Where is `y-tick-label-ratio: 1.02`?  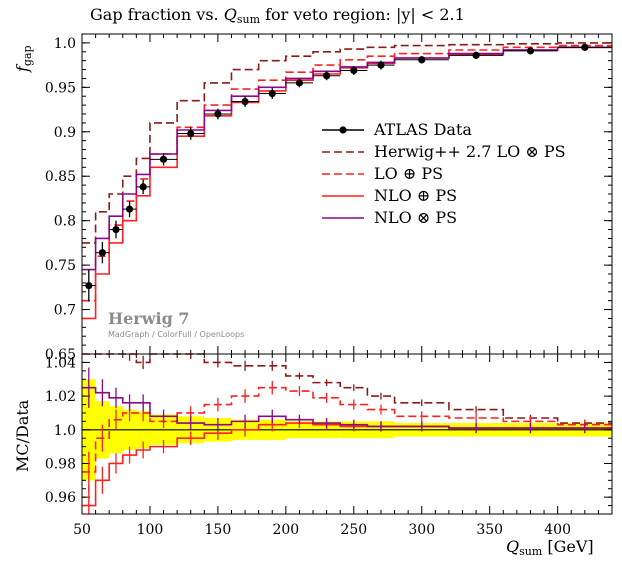
y-tick-label-ratio: 1.02 is located at coordinates (60, 397).